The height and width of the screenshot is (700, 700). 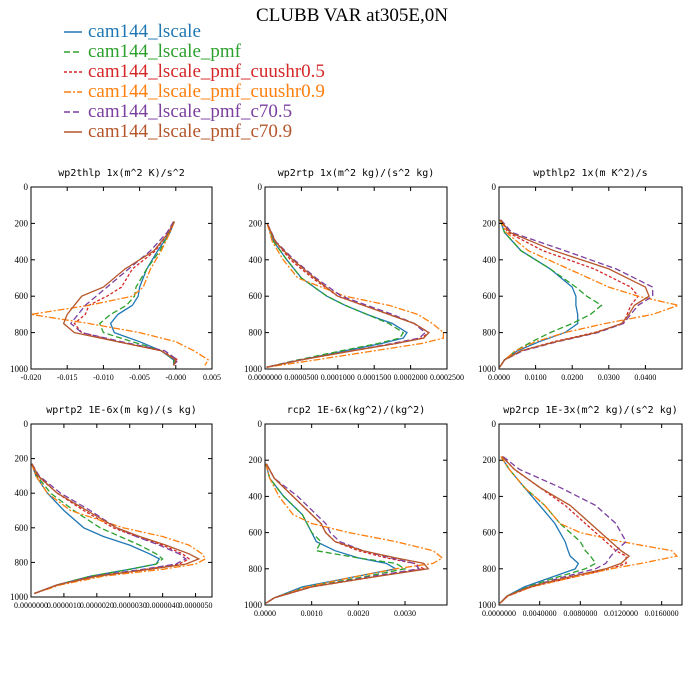 I want to click on legend-entry: cam144_lscale_pmf_c70.9, so click(x=178, y=131).